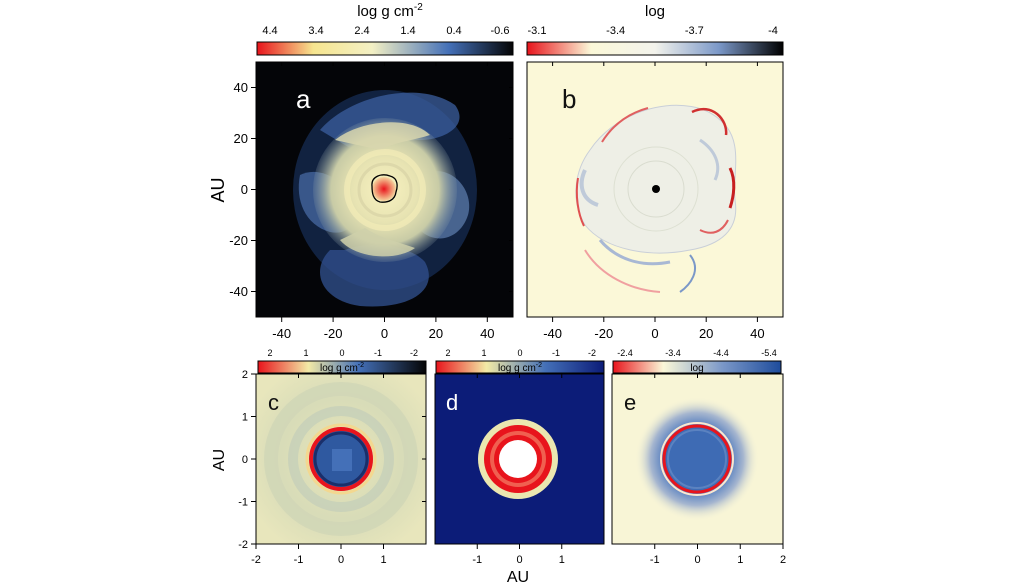  What do you see at coordinates (656, 198) in the screenshot?
I see `density-map-b` at bounding box center [656, 198].